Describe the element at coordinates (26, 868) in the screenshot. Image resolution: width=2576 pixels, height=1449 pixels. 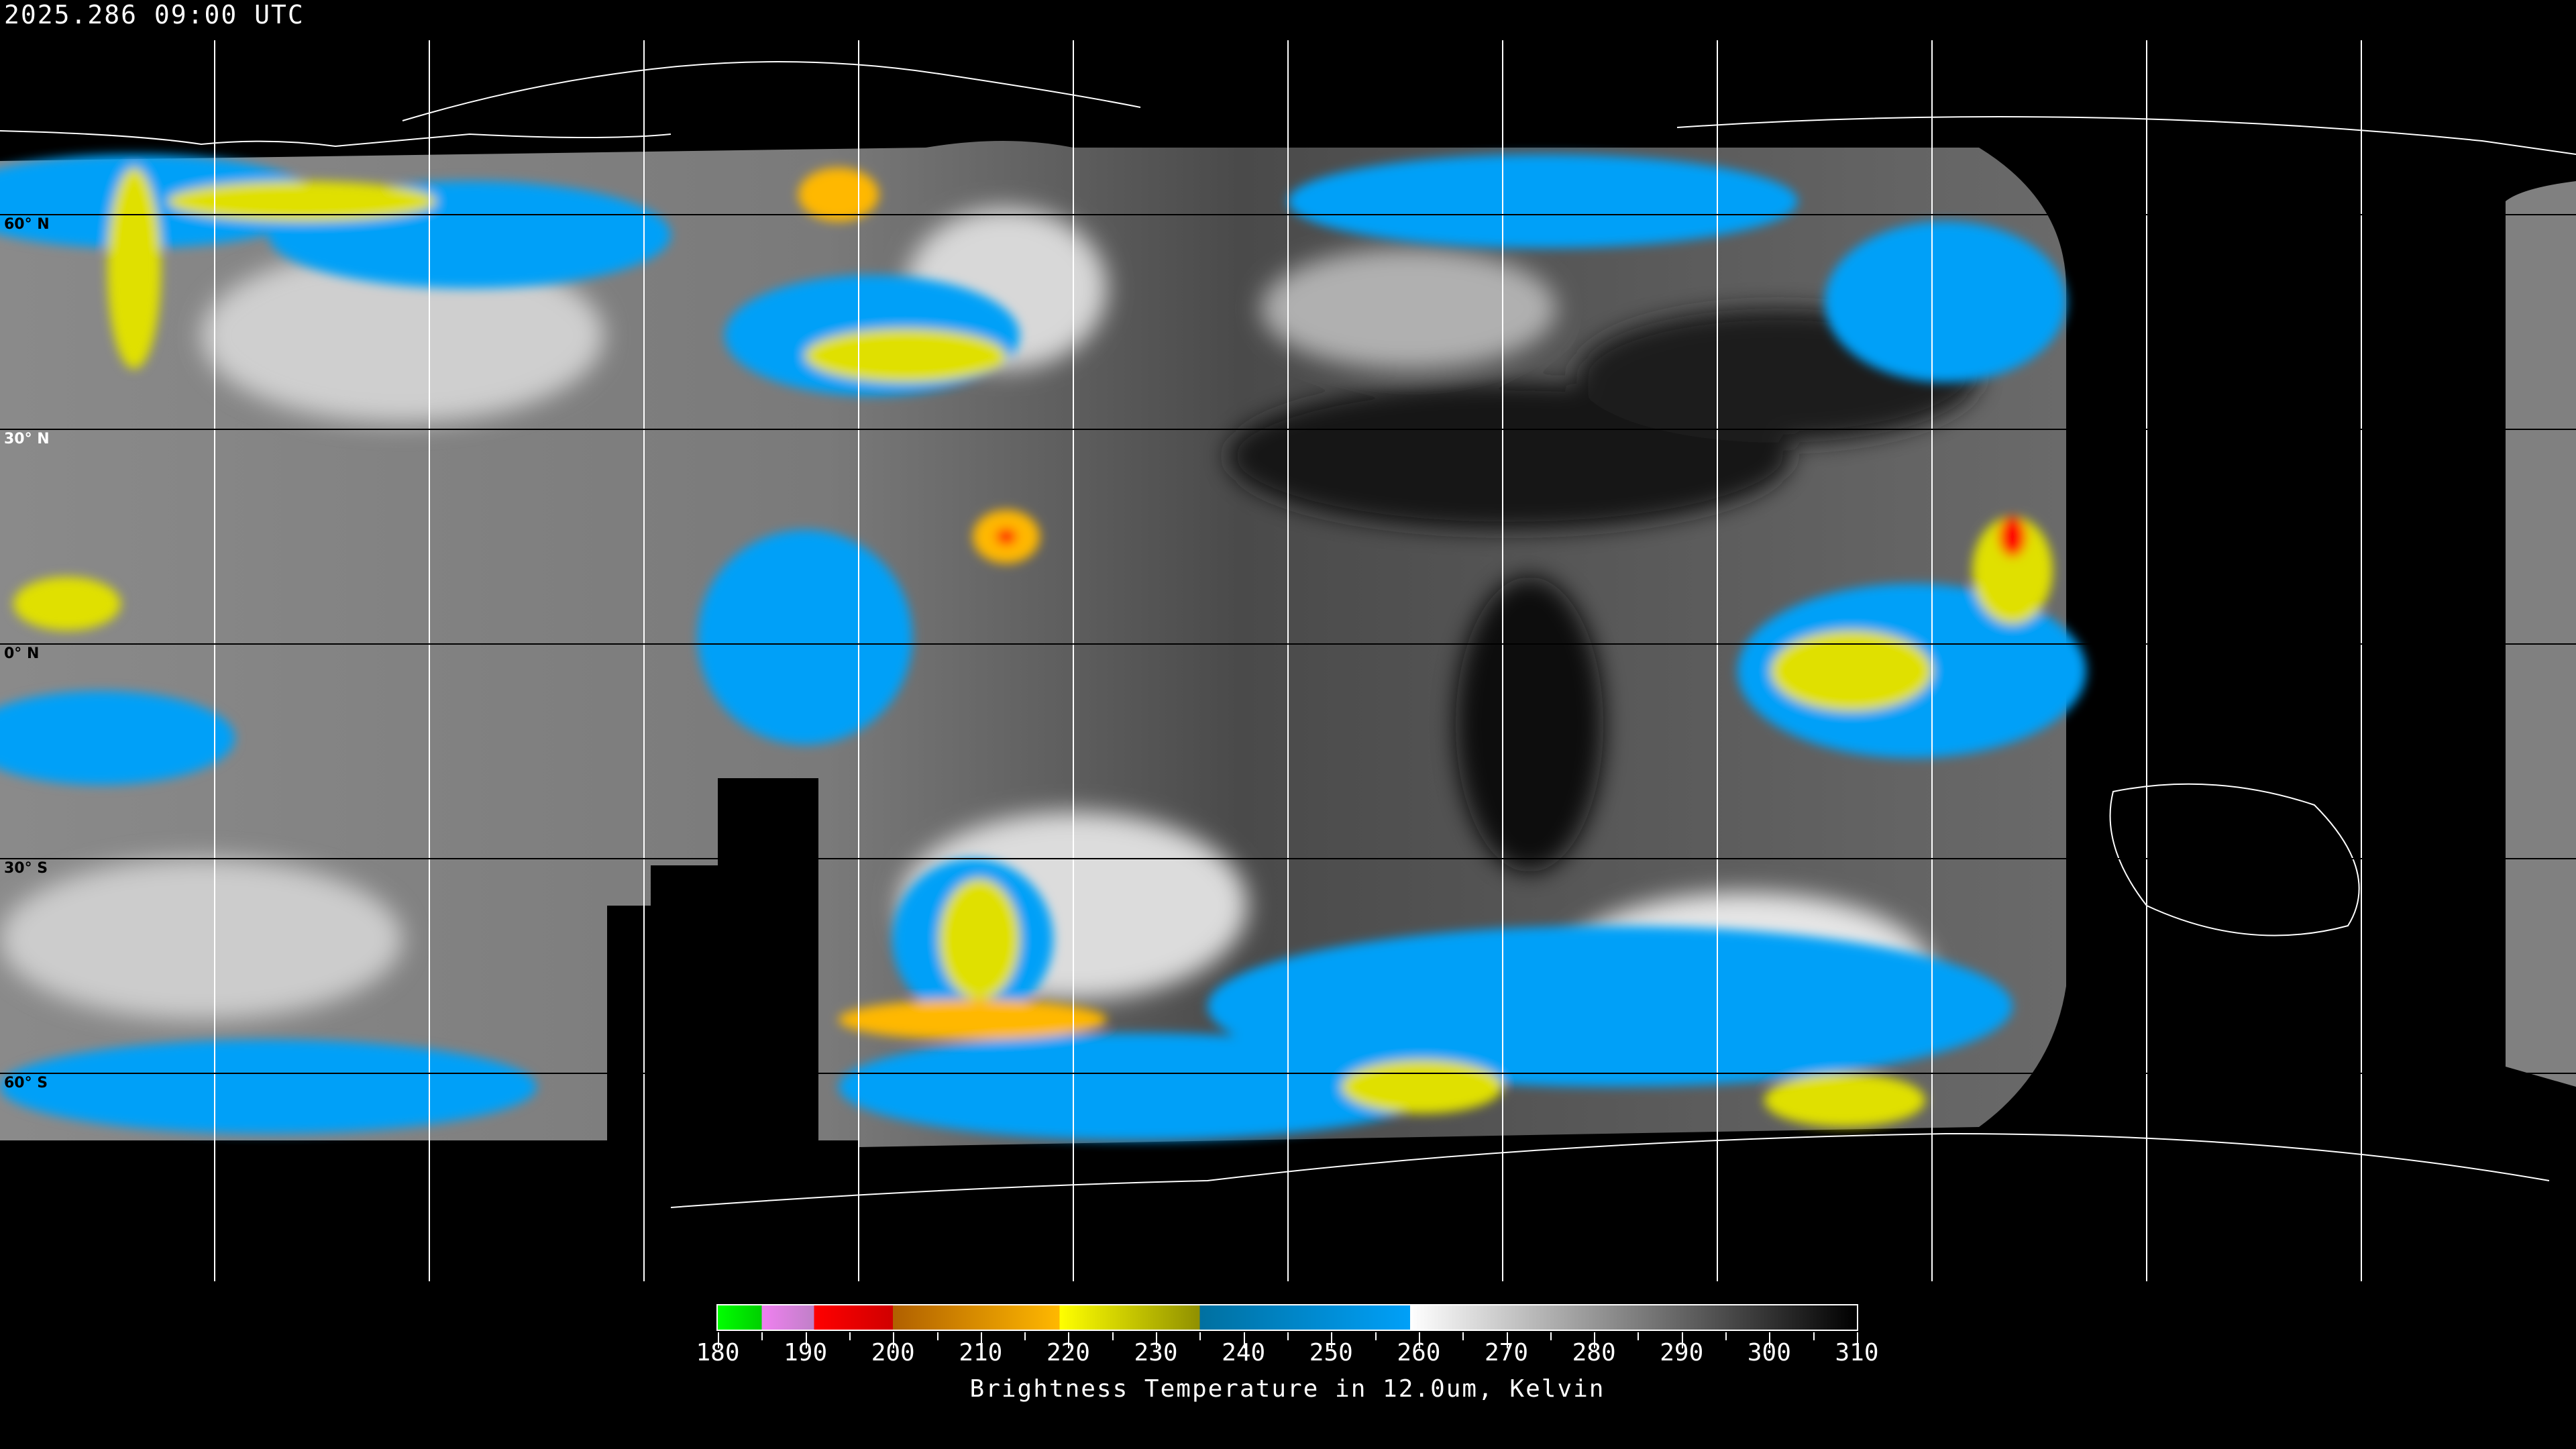
I see `lat-label-30s: 30° S` at that location.